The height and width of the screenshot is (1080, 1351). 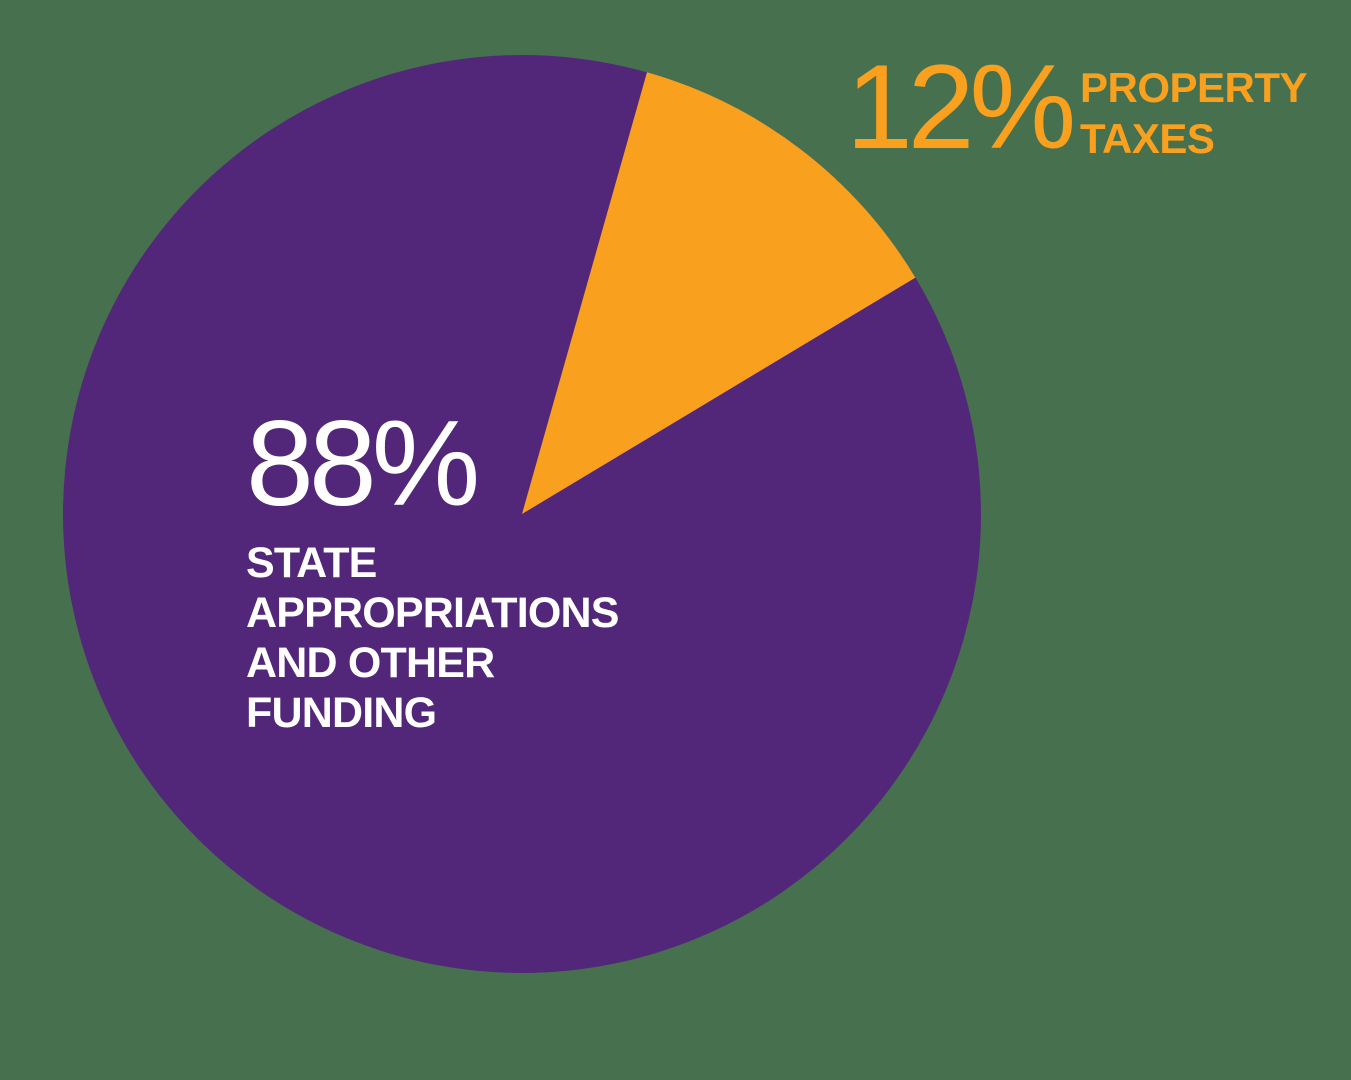 What do you see at coordinates (1194, 87) in the screenshot?
I see `slice-label-line: PROPERTY` at bounding box center [1194, 87].